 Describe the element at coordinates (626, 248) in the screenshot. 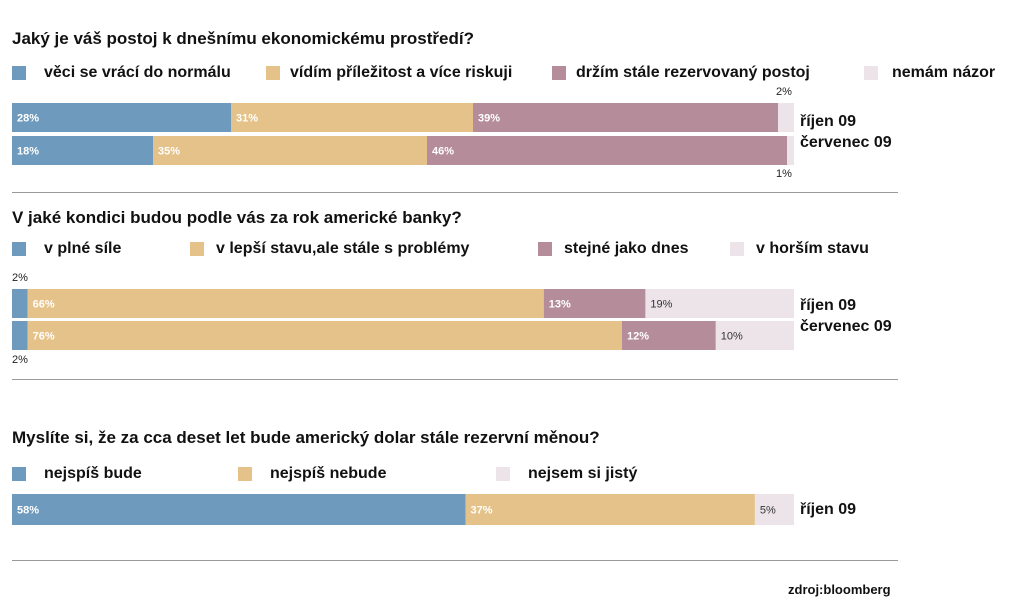

I see `chart2-legend-label: stejné jako dnes` at that location.